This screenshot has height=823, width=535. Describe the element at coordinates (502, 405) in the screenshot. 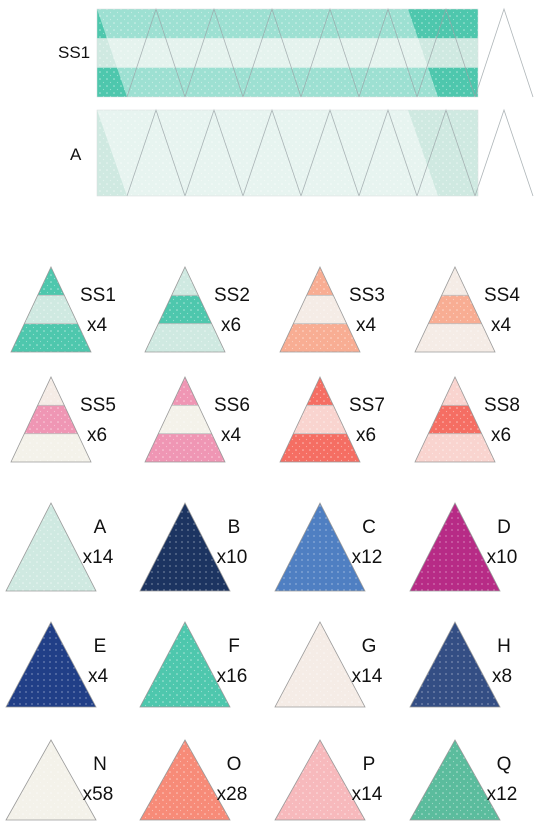

I see `piece-label: SS8` at that location.